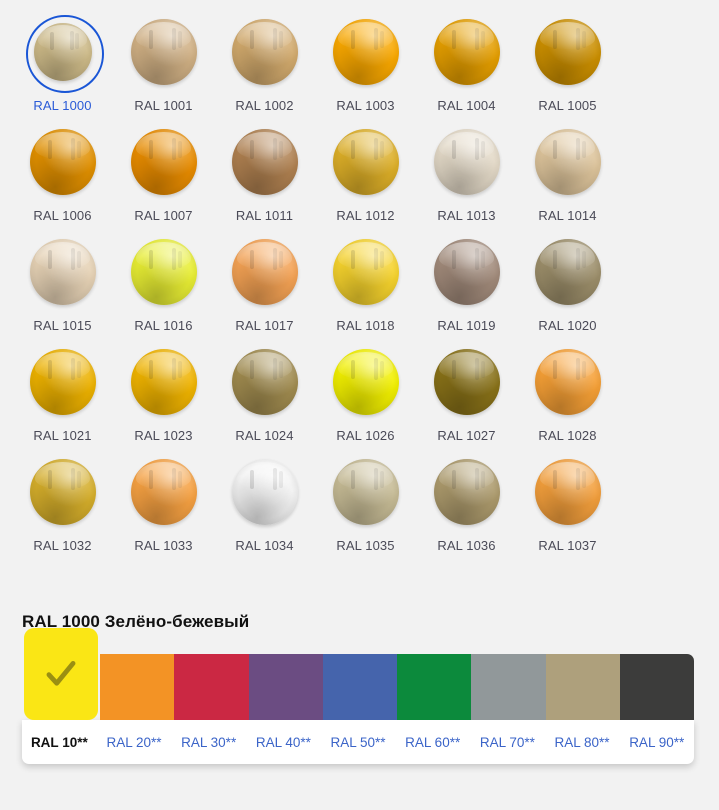 The image size is (719, 810). What do you see at coordinates (163, 105) in the screenshot?
I see `swatch-label: RAL 1001` at bounding box center [163, 105].